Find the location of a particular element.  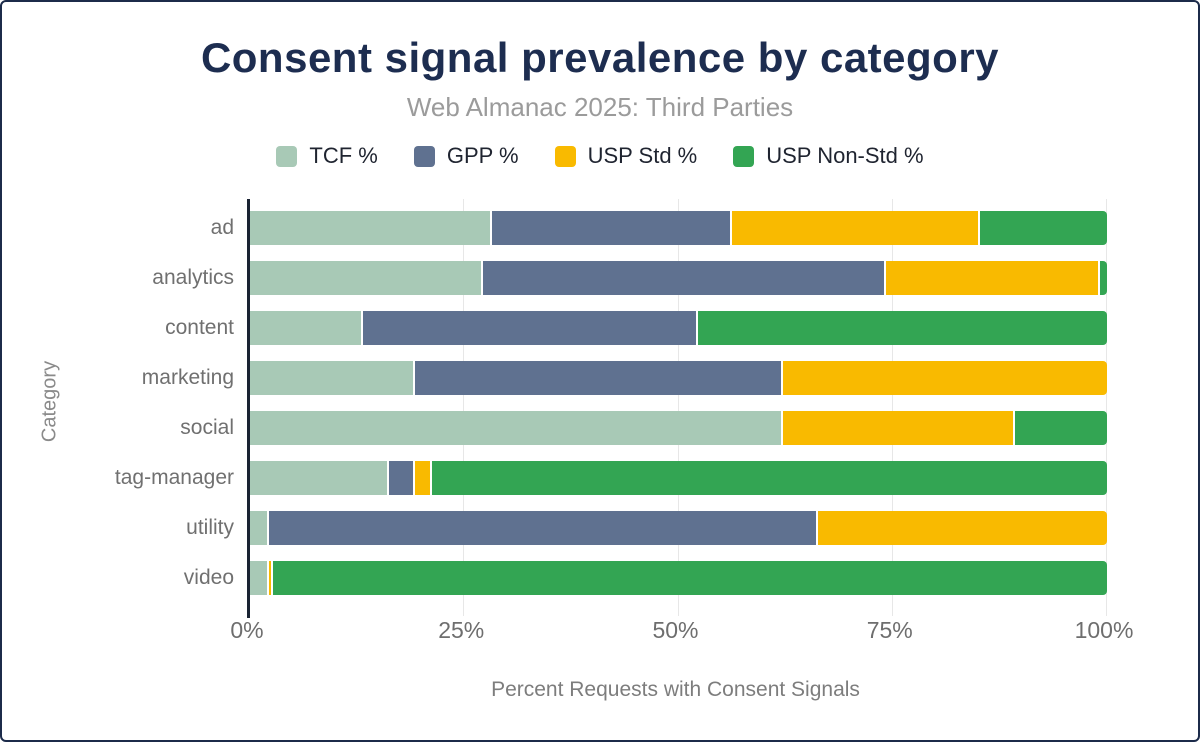

category-label-analytics: analytics is located at coordinates (193, 277).